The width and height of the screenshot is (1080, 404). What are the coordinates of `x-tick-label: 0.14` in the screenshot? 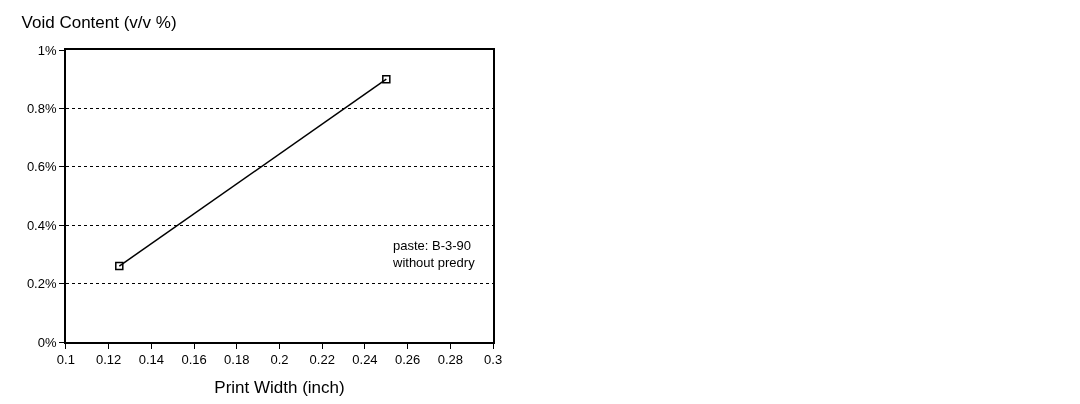 It's located at (151, 360).